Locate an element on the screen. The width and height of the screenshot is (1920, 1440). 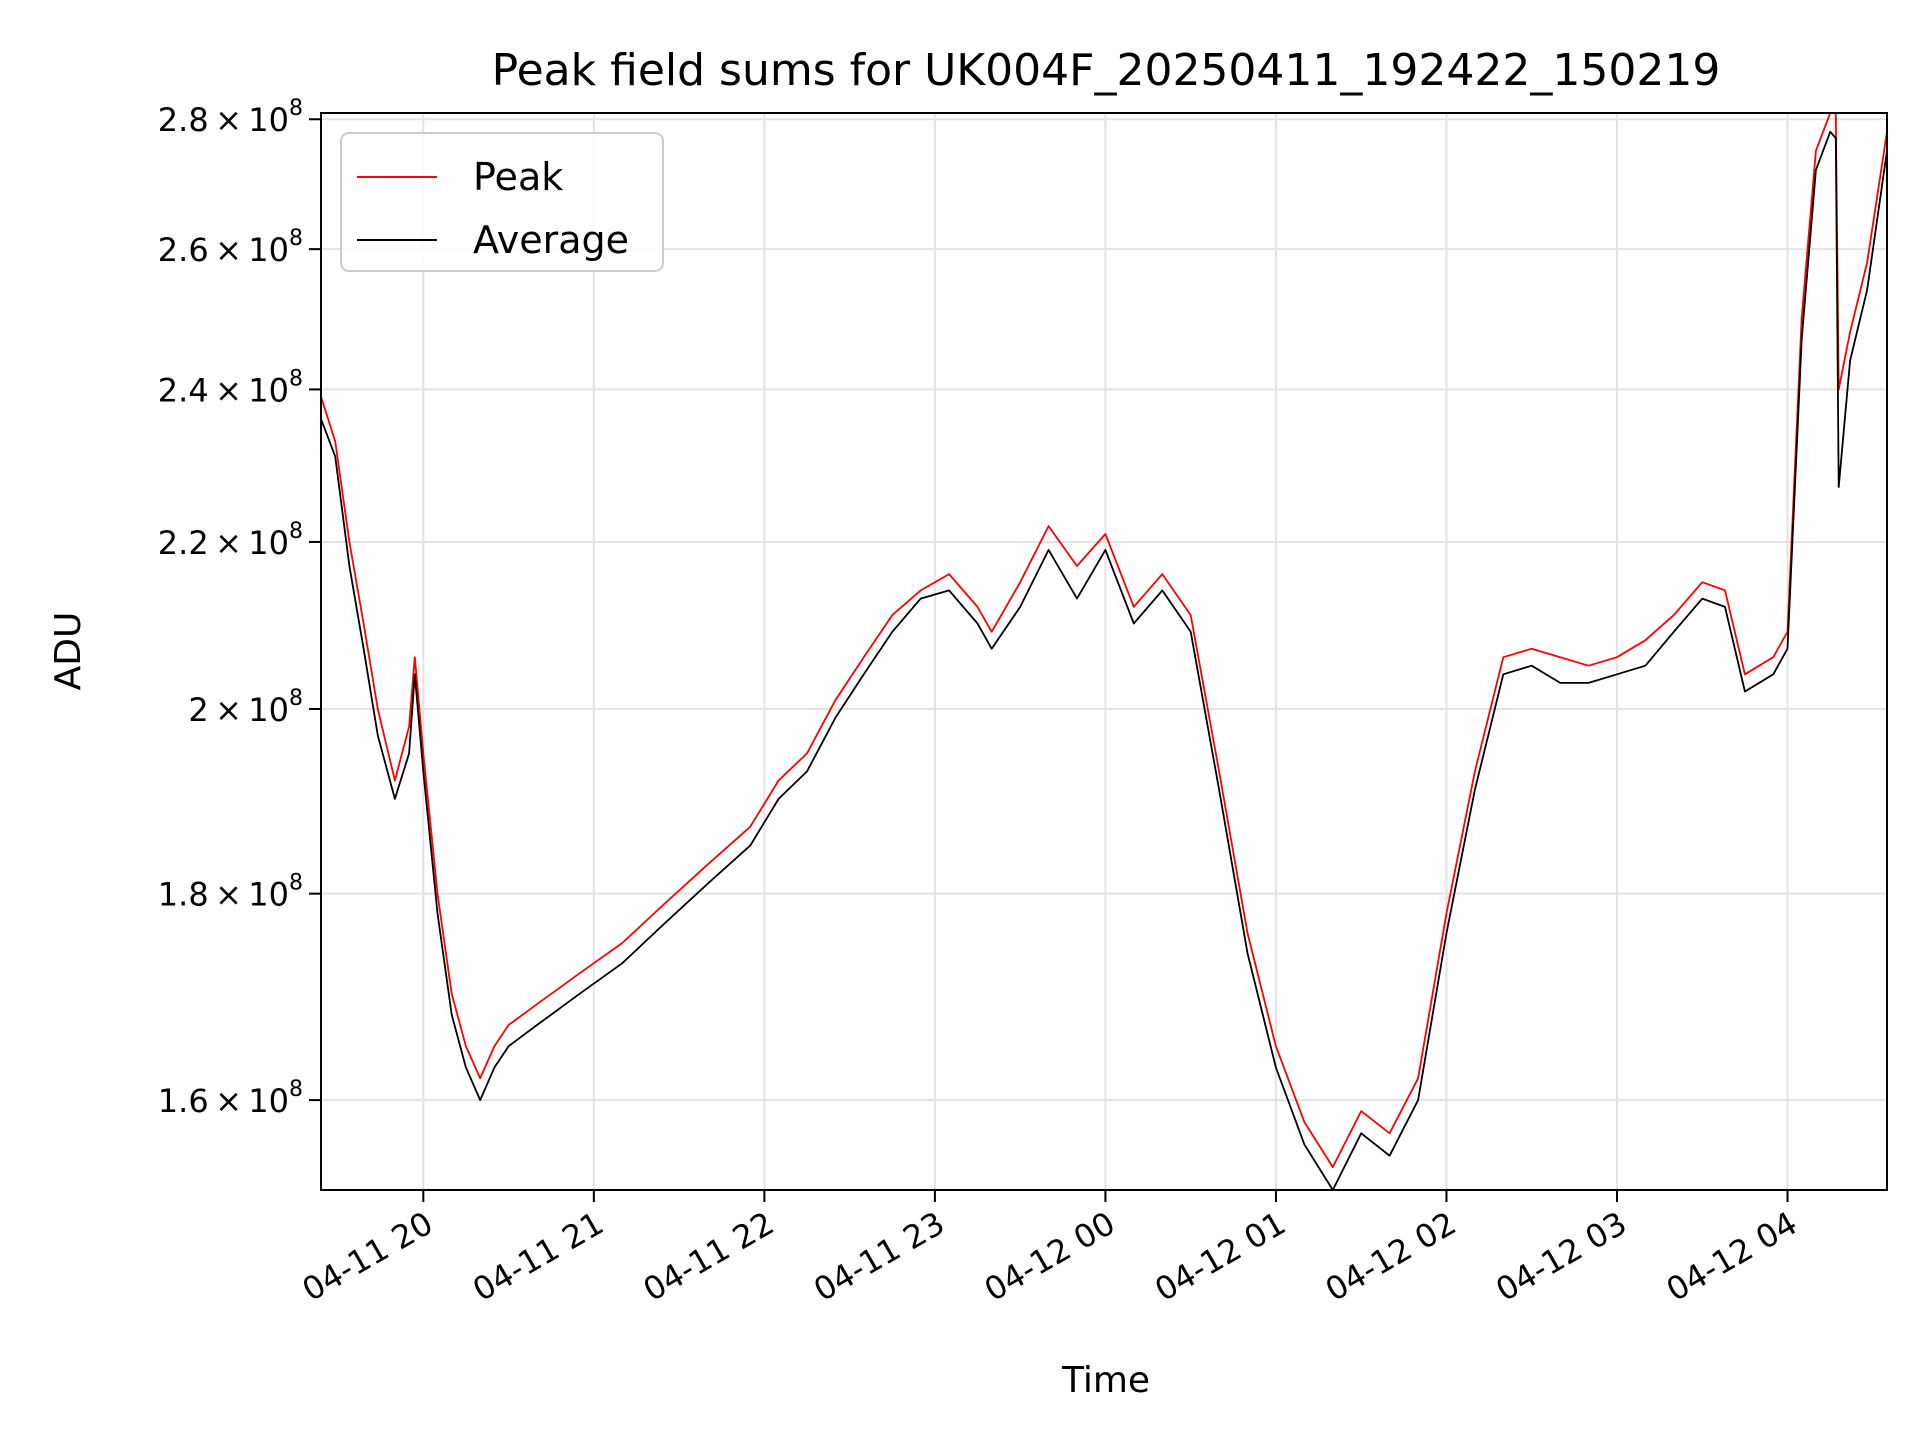
legend: Peak Average is located at coordinates (502, 202).